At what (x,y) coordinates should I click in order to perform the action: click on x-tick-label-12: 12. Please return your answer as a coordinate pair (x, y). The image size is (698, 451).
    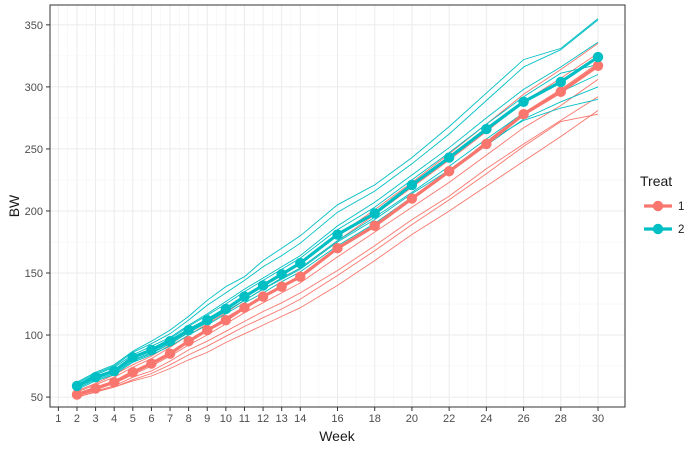
    Looking at the image, I should click on (263, 419).